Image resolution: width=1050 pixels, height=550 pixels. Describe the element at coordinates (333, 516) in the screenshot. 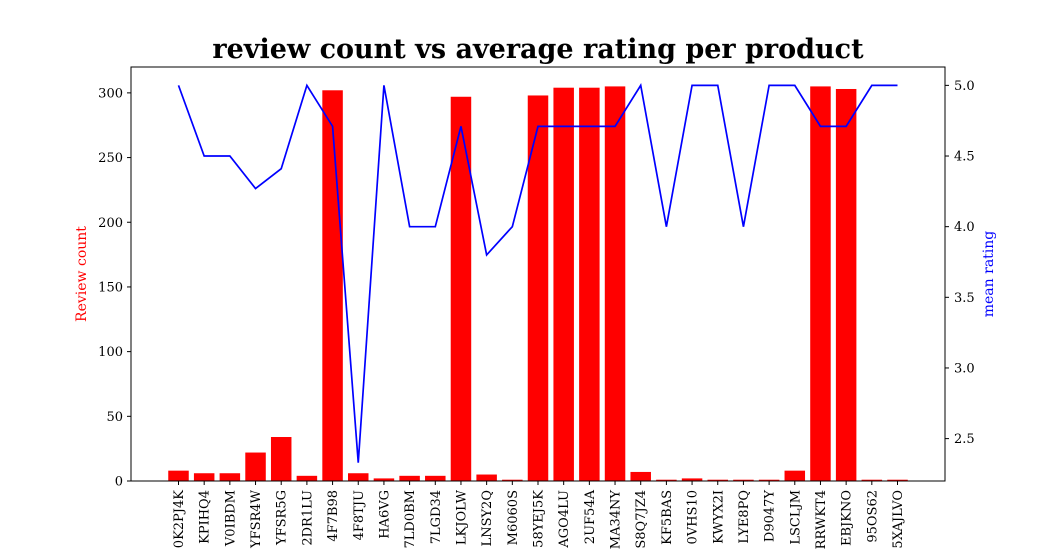

I see `x-tick-label: 4F7B98` at that location.